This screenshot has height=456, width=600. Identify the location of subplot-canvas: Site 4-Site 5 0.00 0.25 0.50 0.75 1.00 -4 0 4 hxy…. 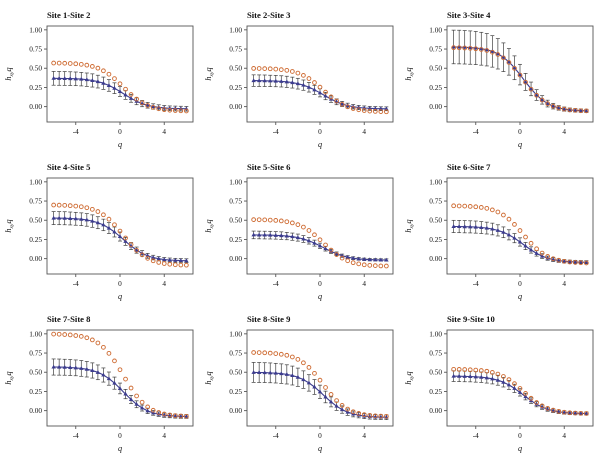
(99, 231).